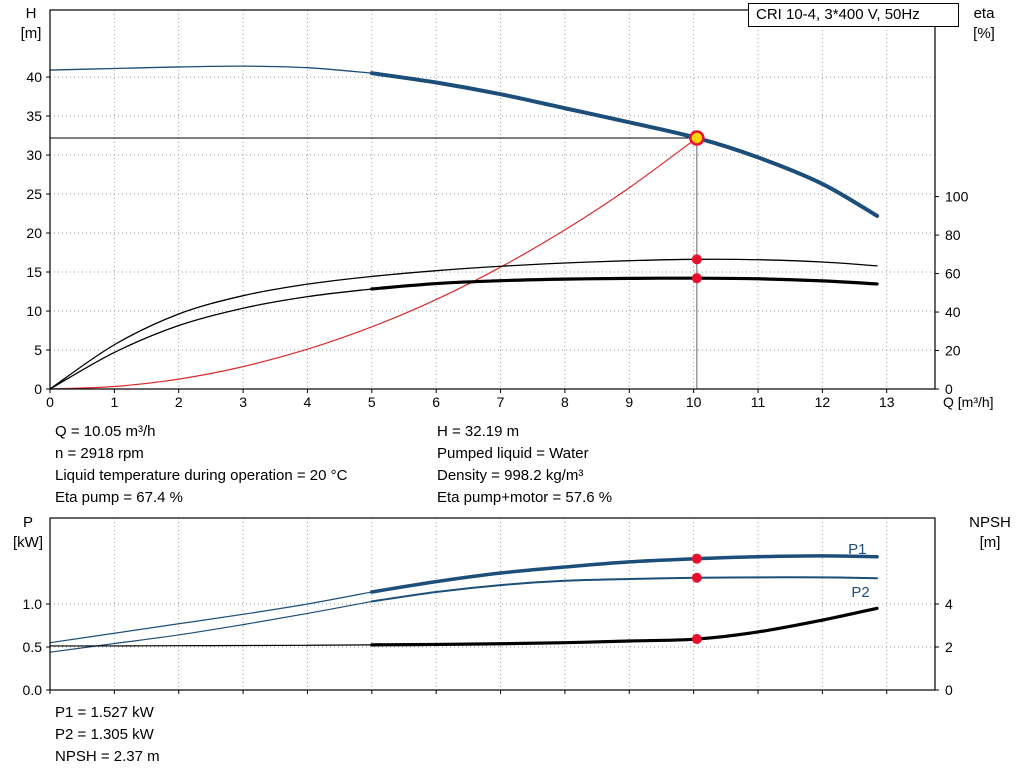 The width and height of the screenshot is (1024, 781). Describe the element at coordinates (624, 144) in the screenshot. I see `pump-curve` at that location.